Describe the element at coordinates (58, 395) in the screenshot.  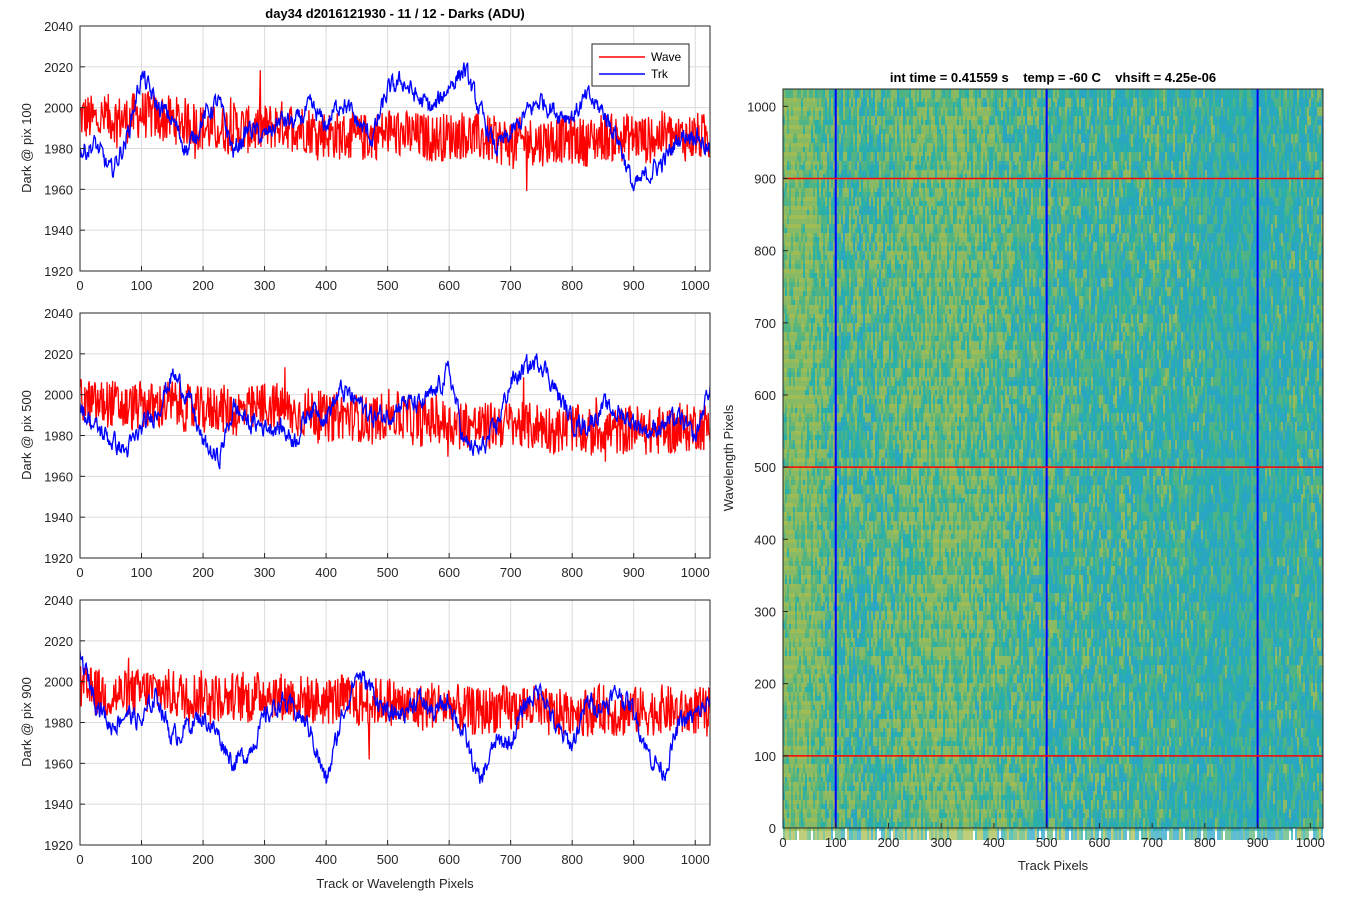
I see `y-tick-label: 2000` at that location.